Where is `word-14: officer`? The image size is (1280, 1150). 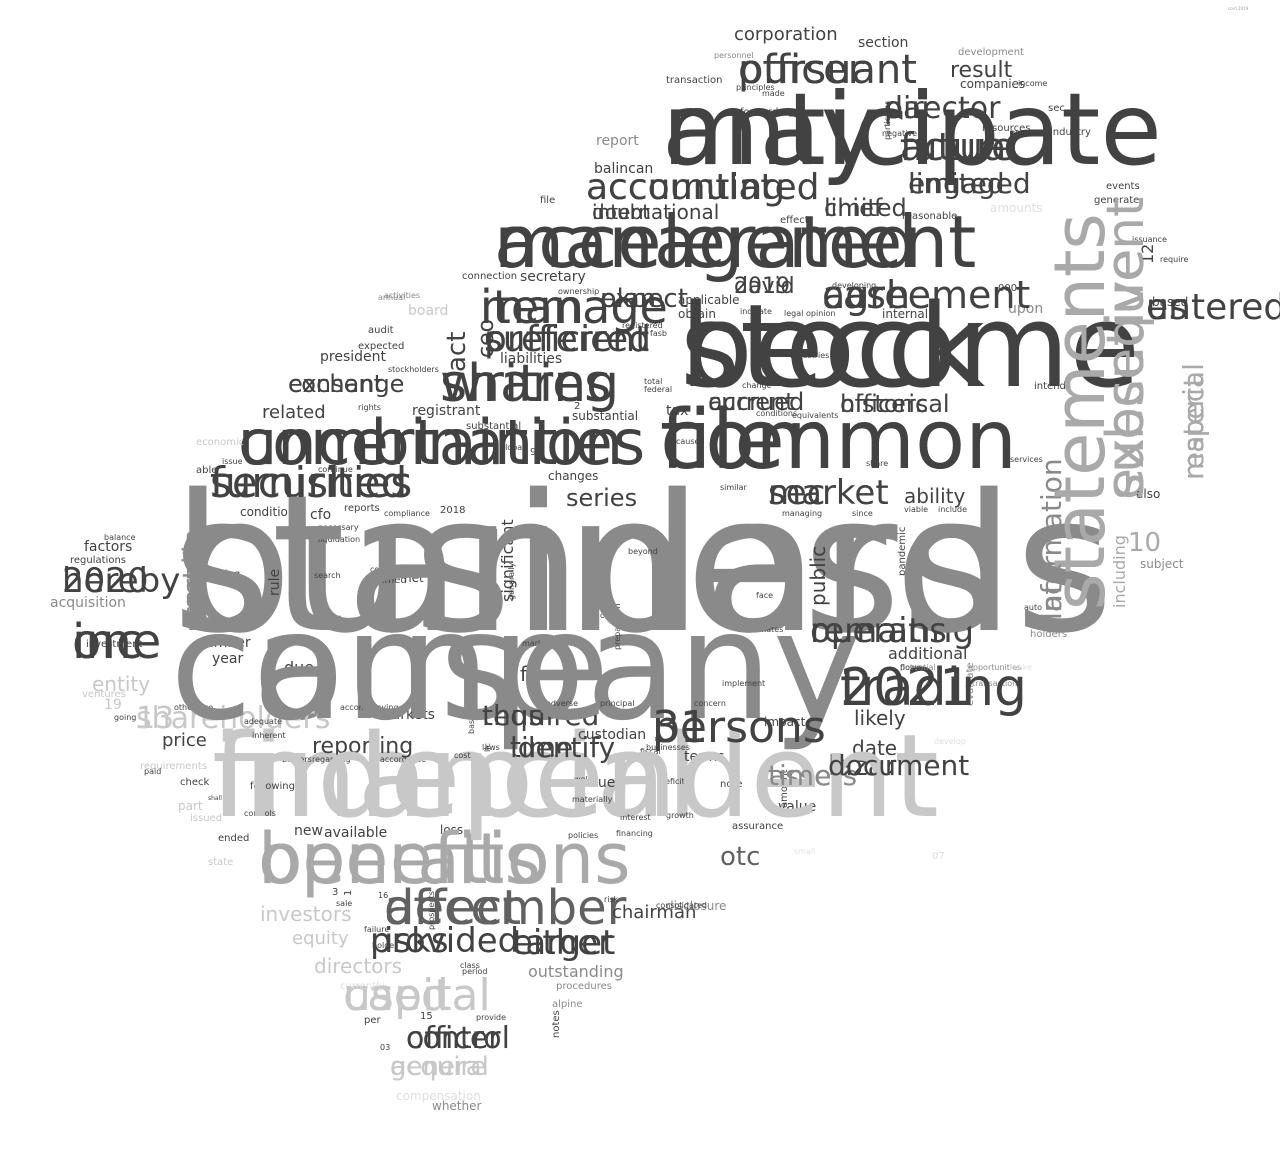
word-14: officer is located at coordinates (801, 70).